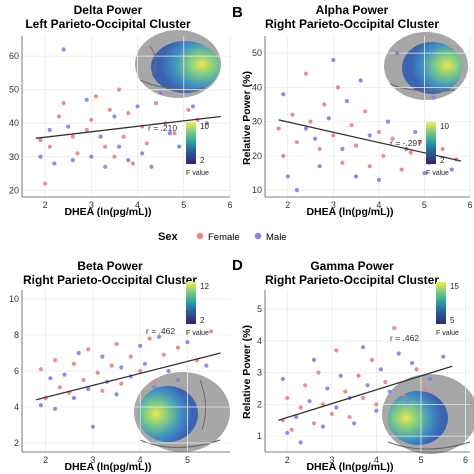 The image size is (474, 474). I want to click on chart-title: Gamma Power, so click(352, 266).